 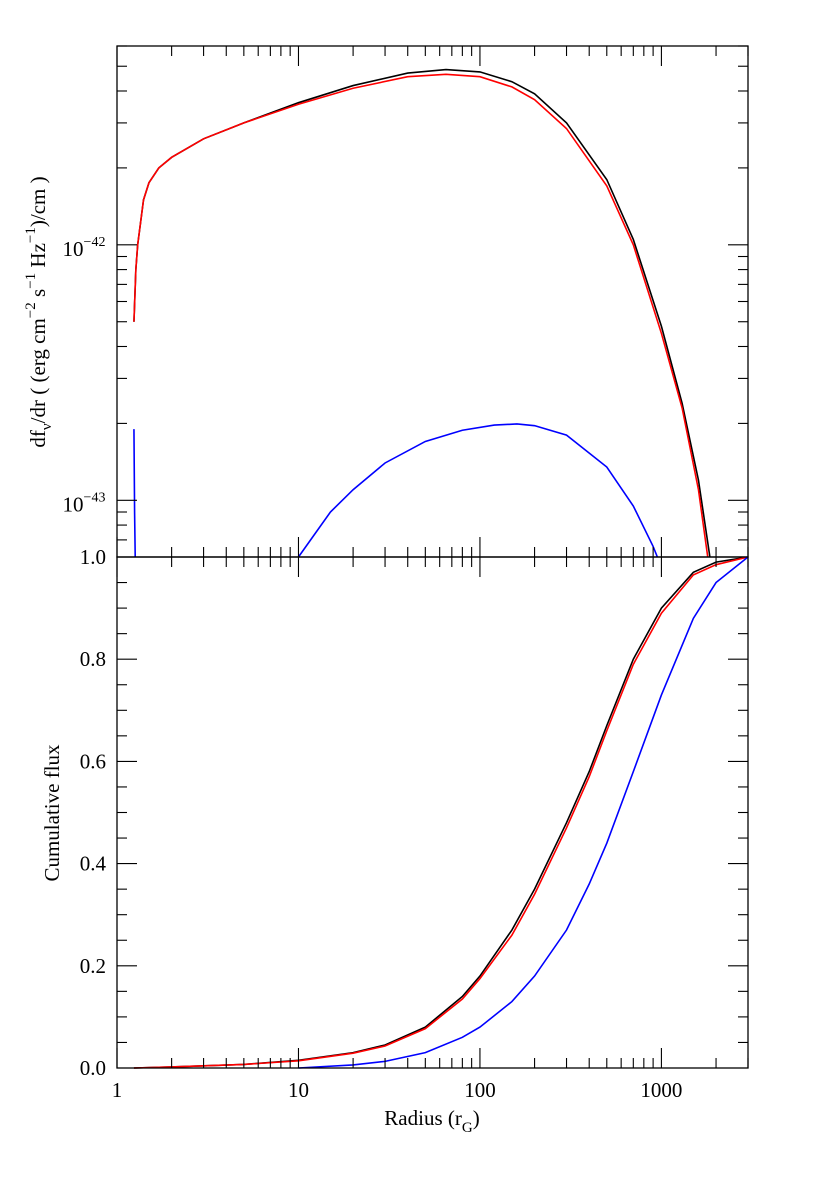 What do you see at coordinates (39, 311) in the screenshot?
I see `top-y-axis-label: dfν/dr ( (erg cm−2 s−1 Hz−1)/cm )` at bounding box center [39, 311].